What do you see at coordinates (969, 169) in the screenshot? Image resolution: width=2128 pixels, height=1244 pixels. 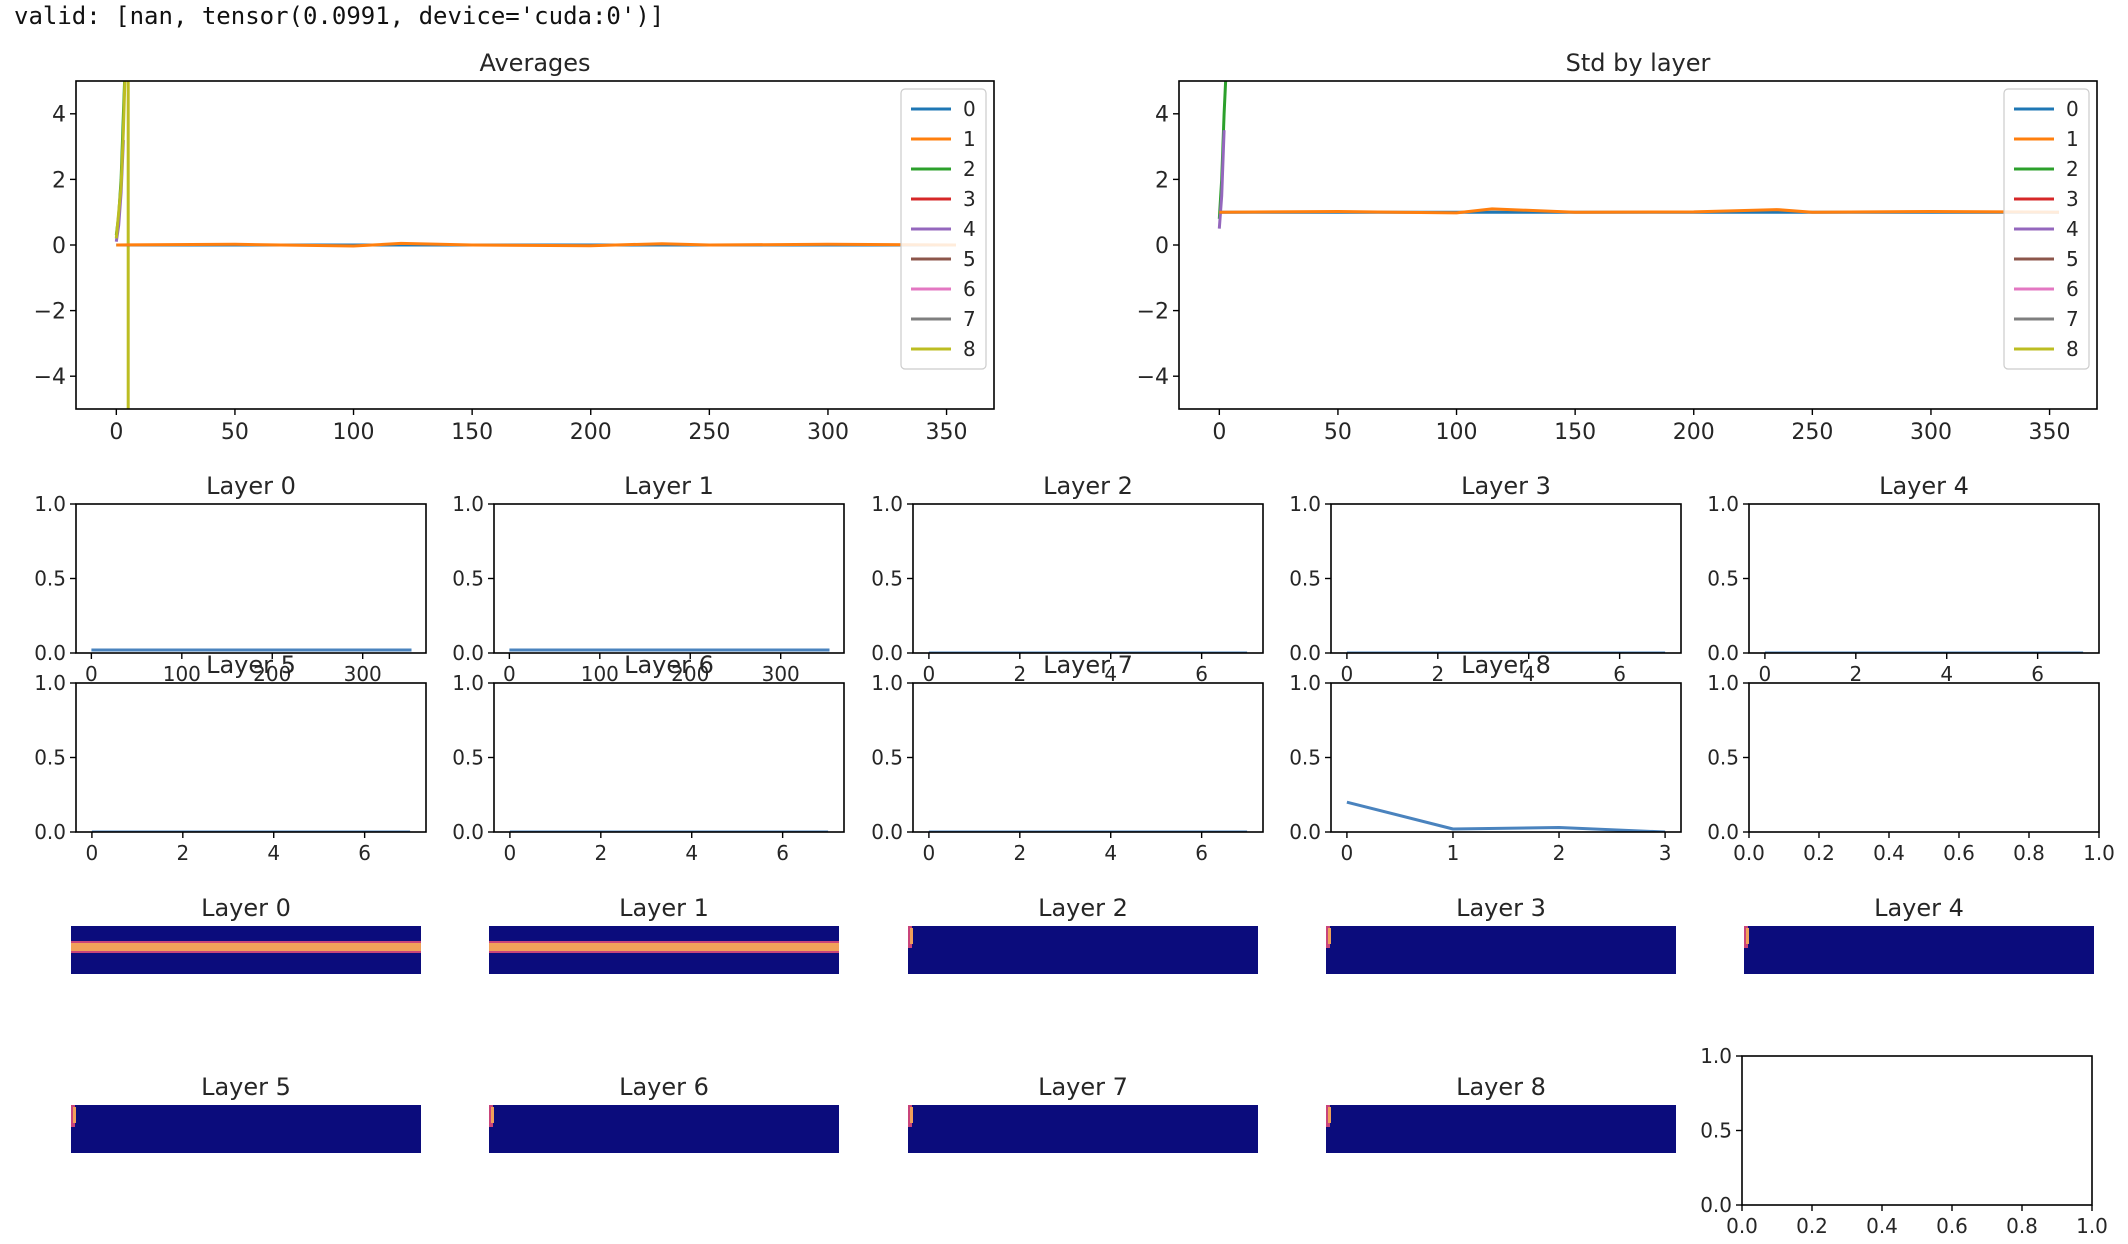 I see `legend-label-2: 2` at bounding box center [969, 169].